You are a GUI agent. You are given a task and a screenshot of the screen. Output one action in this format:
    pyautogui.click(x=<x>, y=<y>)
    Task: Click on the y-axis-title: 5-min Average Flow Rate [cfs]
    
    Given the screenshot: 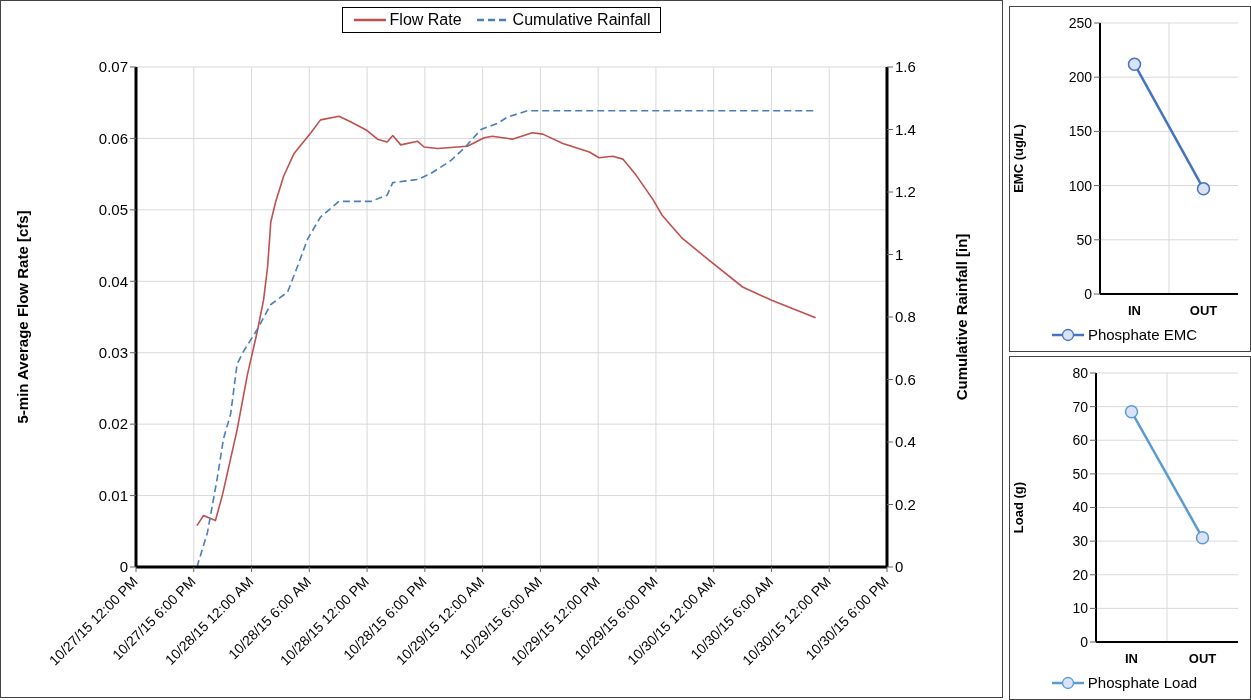 What is the action you would take?
    pyautogui.click(x=23, y=317)
    